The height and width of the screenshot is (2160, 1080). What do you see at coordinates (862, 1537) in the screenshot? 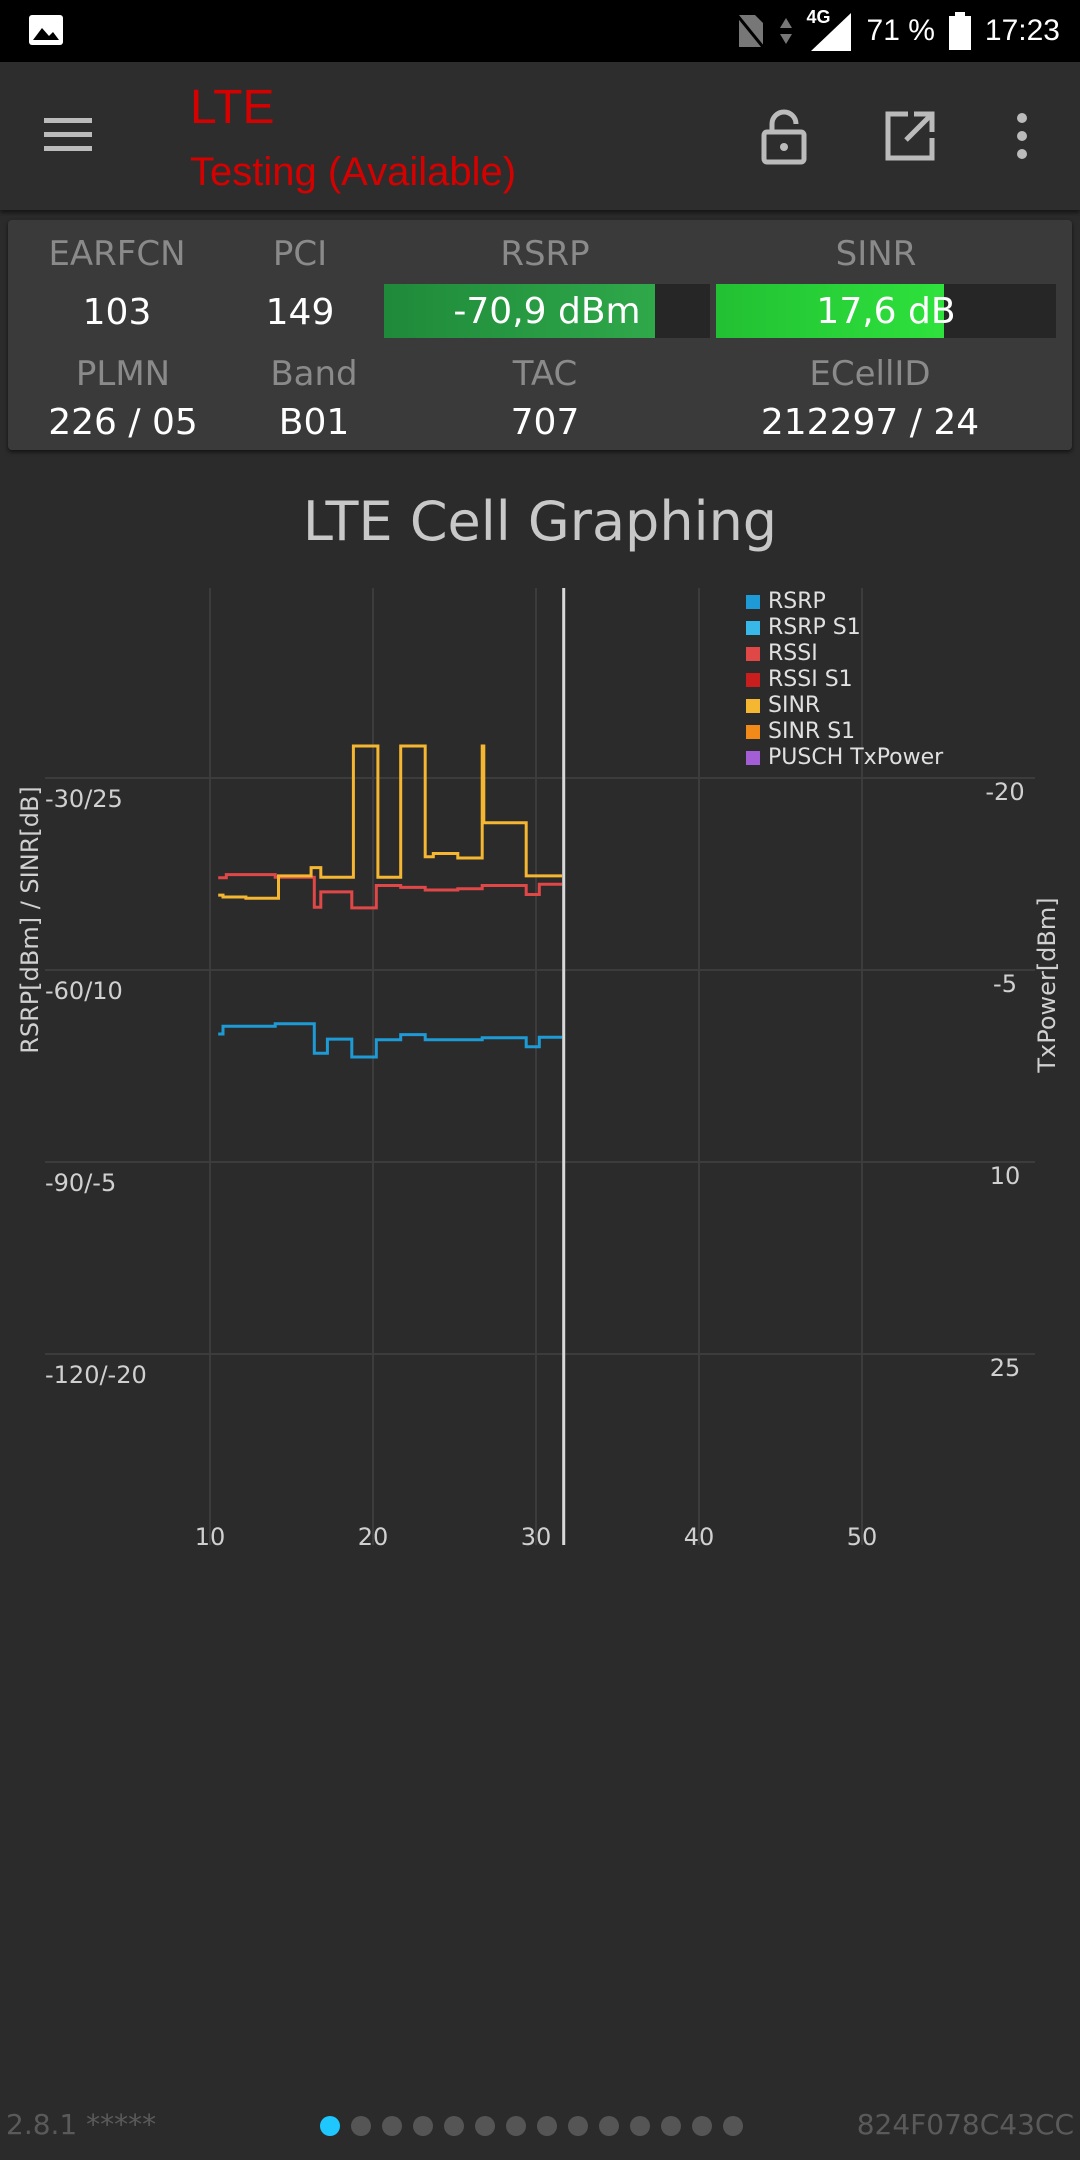
I see `x-tick-label: 50` at bounding box center [862, 1537].